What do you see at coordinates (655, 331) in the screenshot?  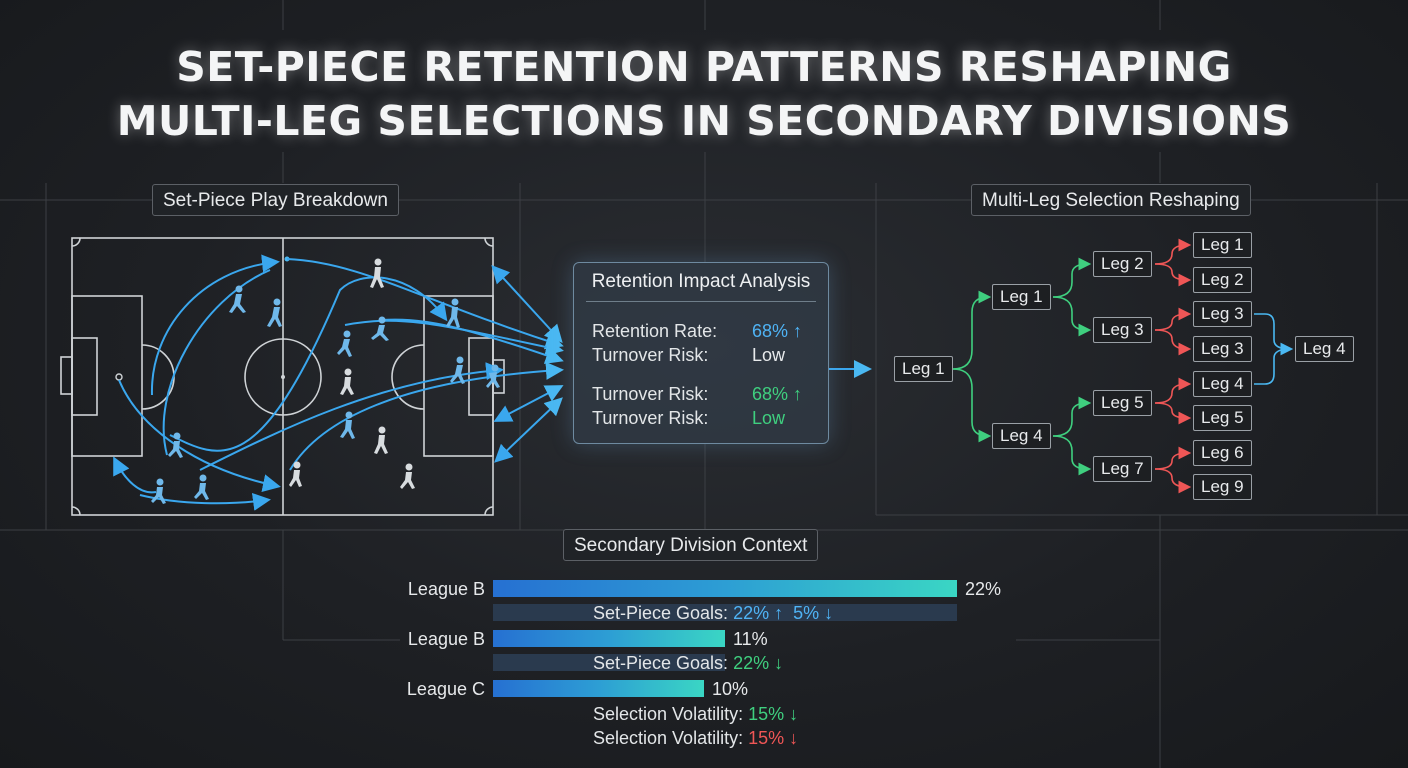 I see `metric-label: Retention Rate:` at bounding box center [655, 331].